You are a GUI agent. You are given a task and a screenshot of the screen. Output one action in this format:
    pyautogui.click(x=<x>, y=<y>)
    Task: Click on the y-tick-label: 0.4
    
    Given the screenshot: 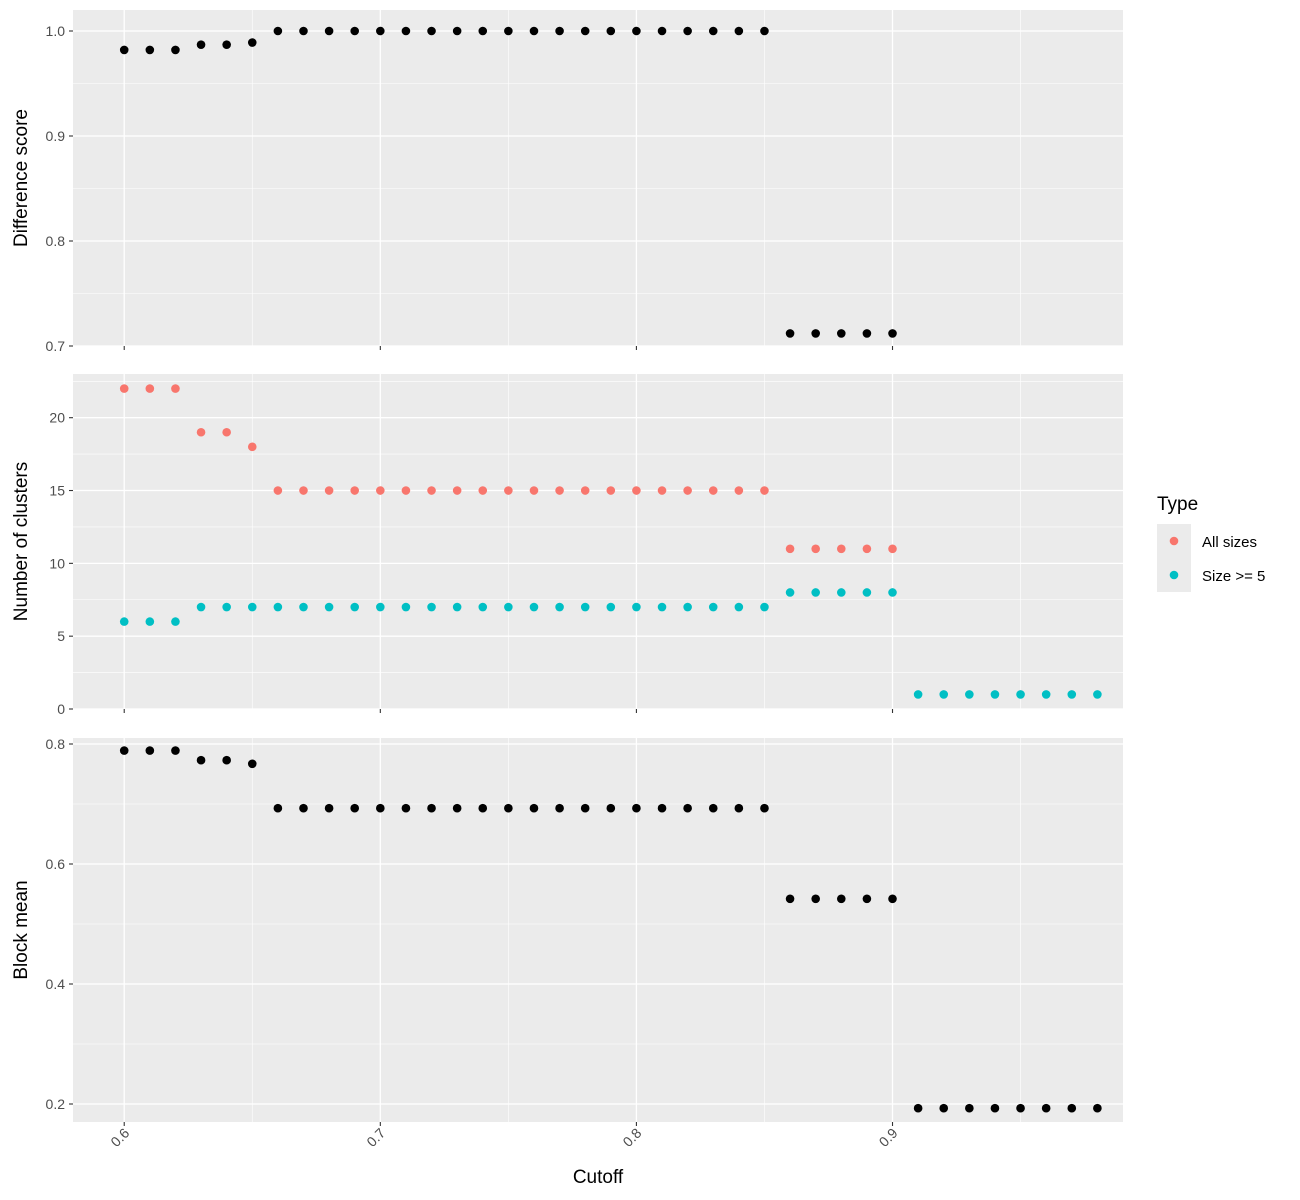 What is the action you would take?
    pyautogui.click(x=56, y=984)
    